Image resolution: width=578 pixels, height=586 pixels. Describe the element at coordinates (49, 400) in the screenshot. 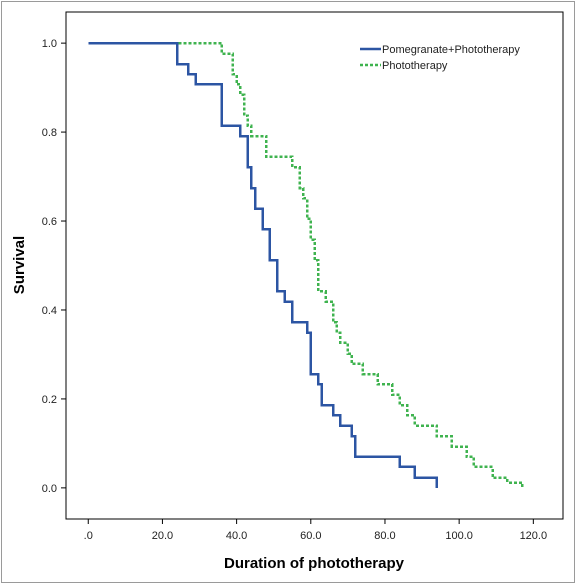

I see `y-tick-label: 0.2` at that location.